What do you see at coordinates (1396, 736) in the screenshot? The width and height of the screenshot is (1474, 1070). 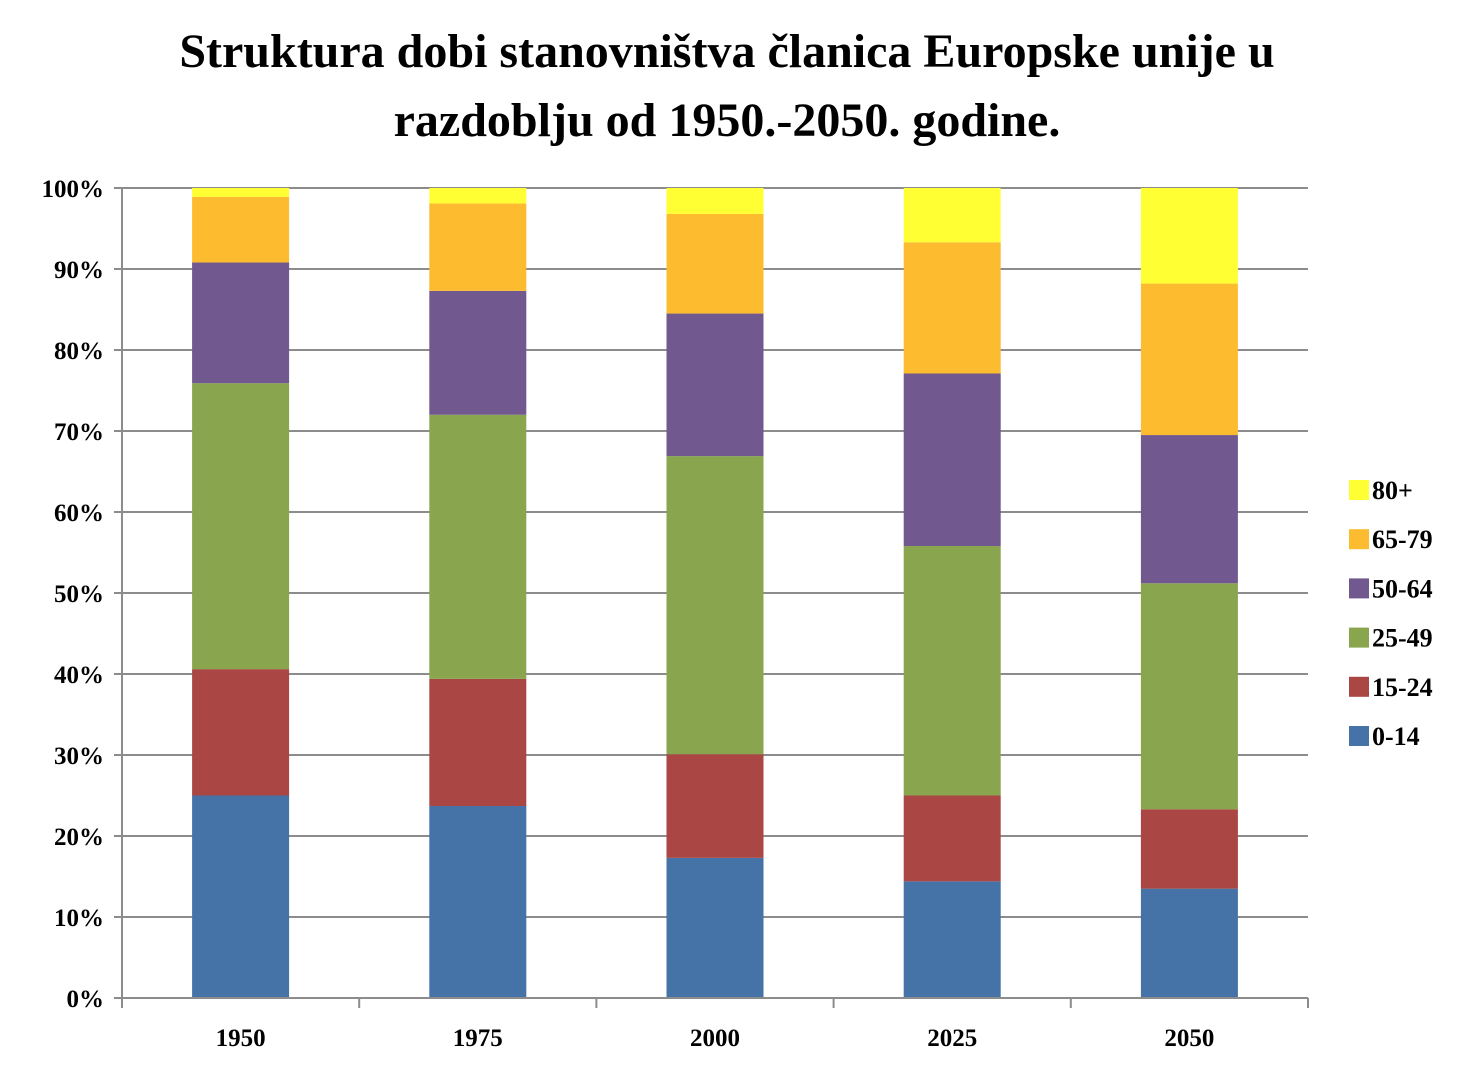 I see `legend-label-0-14: 0-14` at bounding box center [1396, 736].